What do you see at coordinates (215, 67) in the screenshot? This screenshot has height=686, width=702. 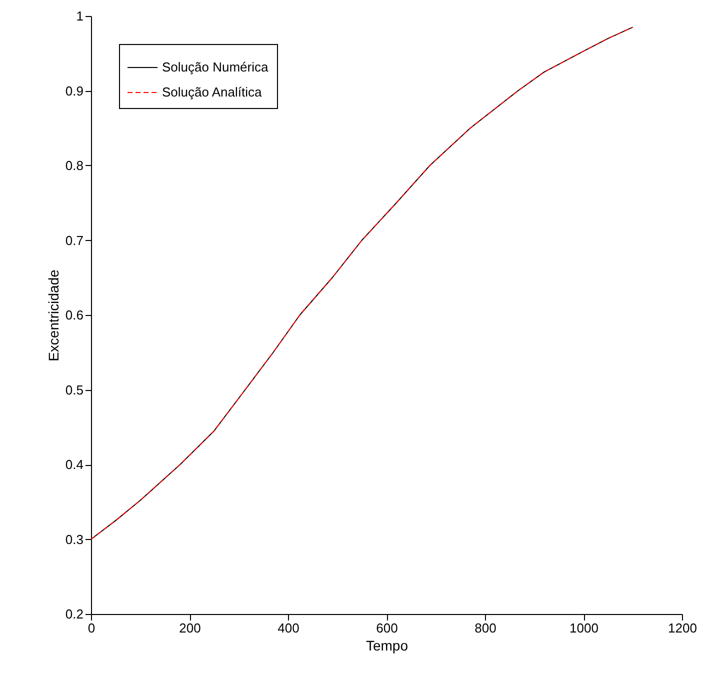 I see `legend-label: Solução Numérica` at bounding box center [215, 67].